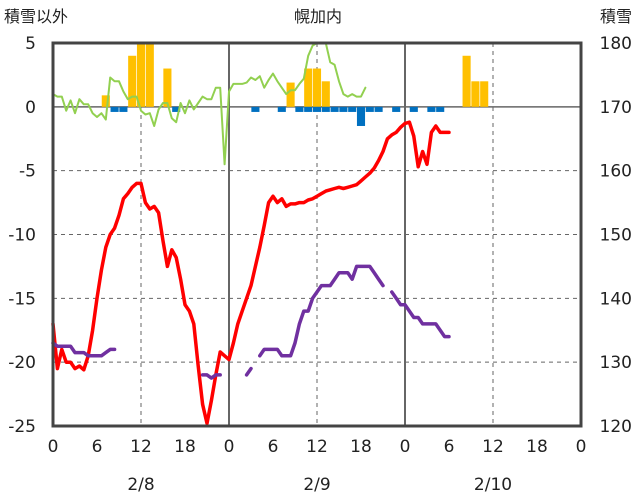 The height and width of the screenshot is (501, 636). Describe the element at coordinates (616, 44) in the screenshot. I see `right-y-tick: 180` at that location.